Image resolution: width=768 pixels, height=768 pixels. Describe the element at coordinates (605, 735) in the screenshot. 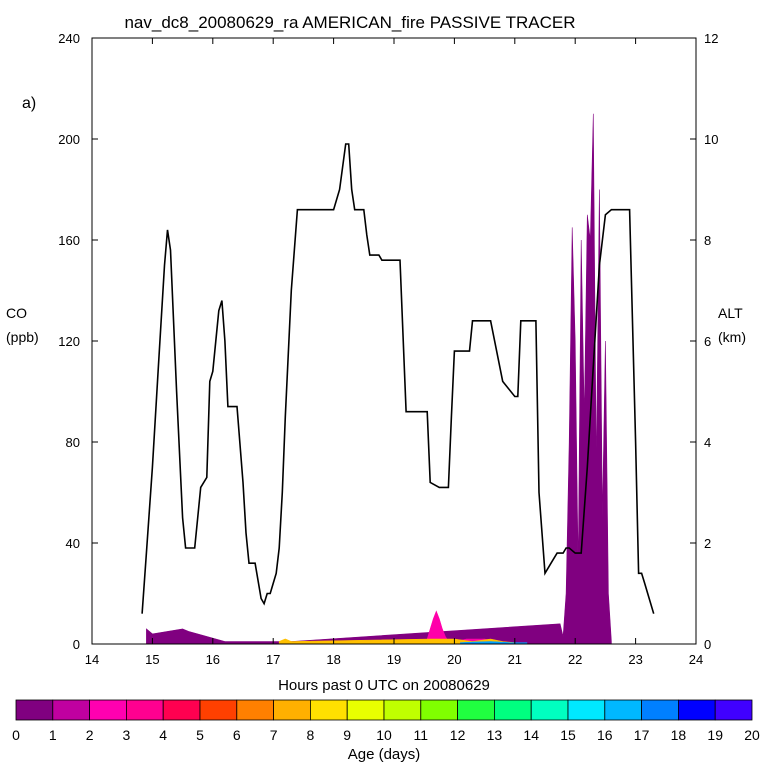

I see `colorbar-tick-label: 16` at that location.